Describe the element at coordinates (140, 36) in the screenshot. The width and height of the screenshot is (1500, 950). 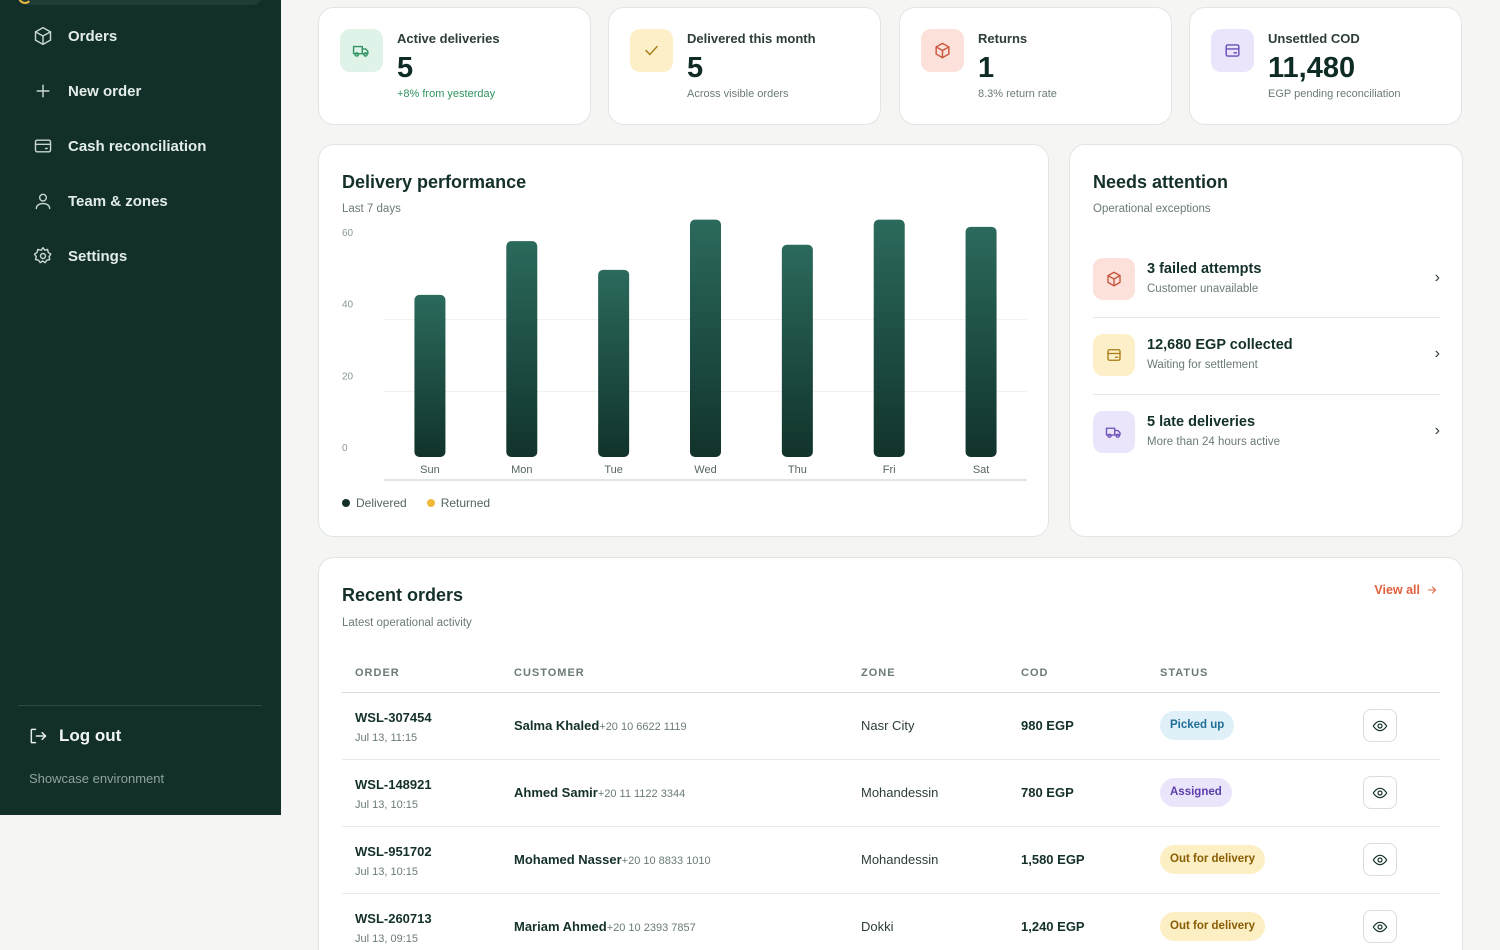
I see `sidebar-item-orders: Orders` at that location.